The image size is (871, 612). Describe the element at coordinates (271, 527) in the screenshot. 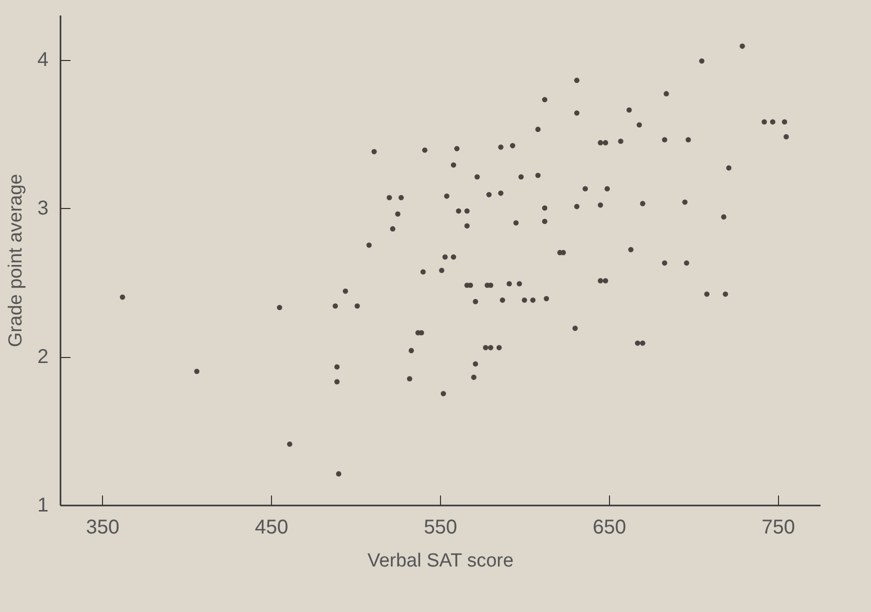

I see `x-tick-label: 450` at that location.